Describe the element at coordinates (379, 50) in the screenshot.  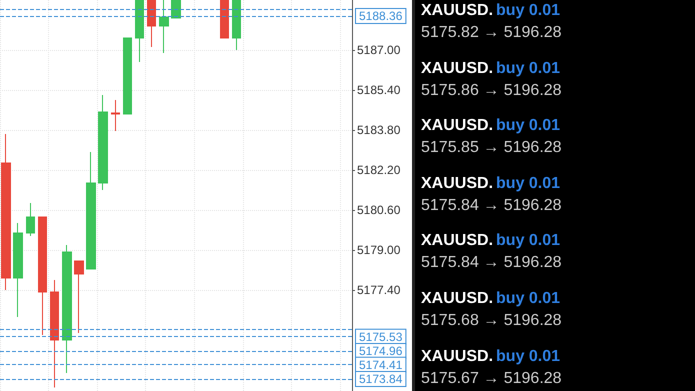
I see `y-tick-label: 5187.00` at that location.